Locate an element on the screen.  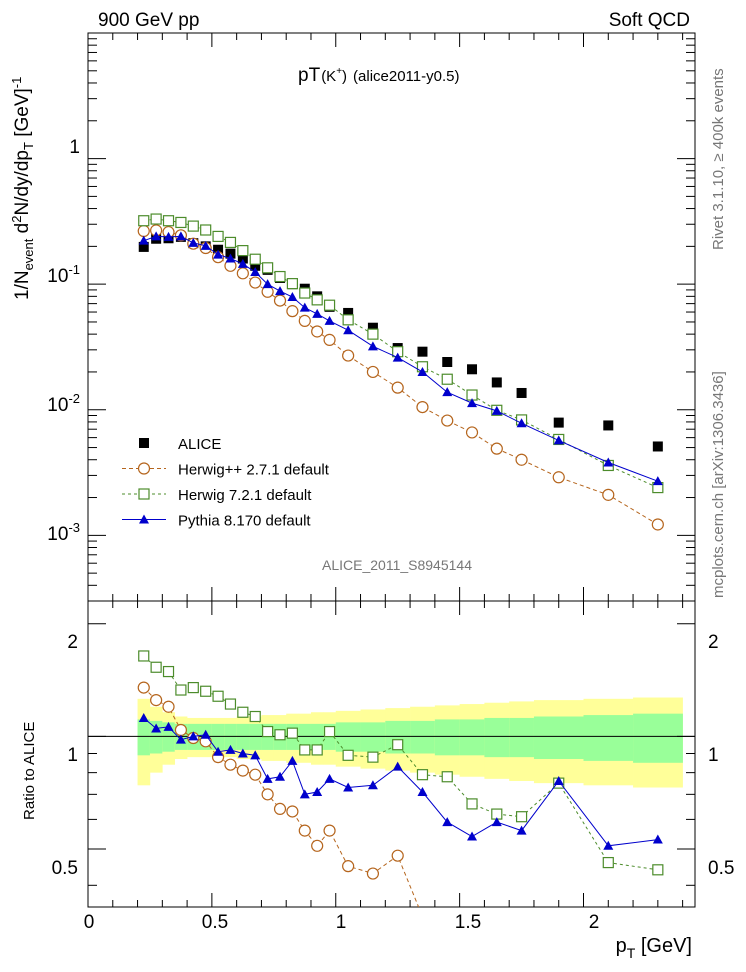
legend-entry: Herwig++ 2.7.1 default is located at coordinates (226, 470).